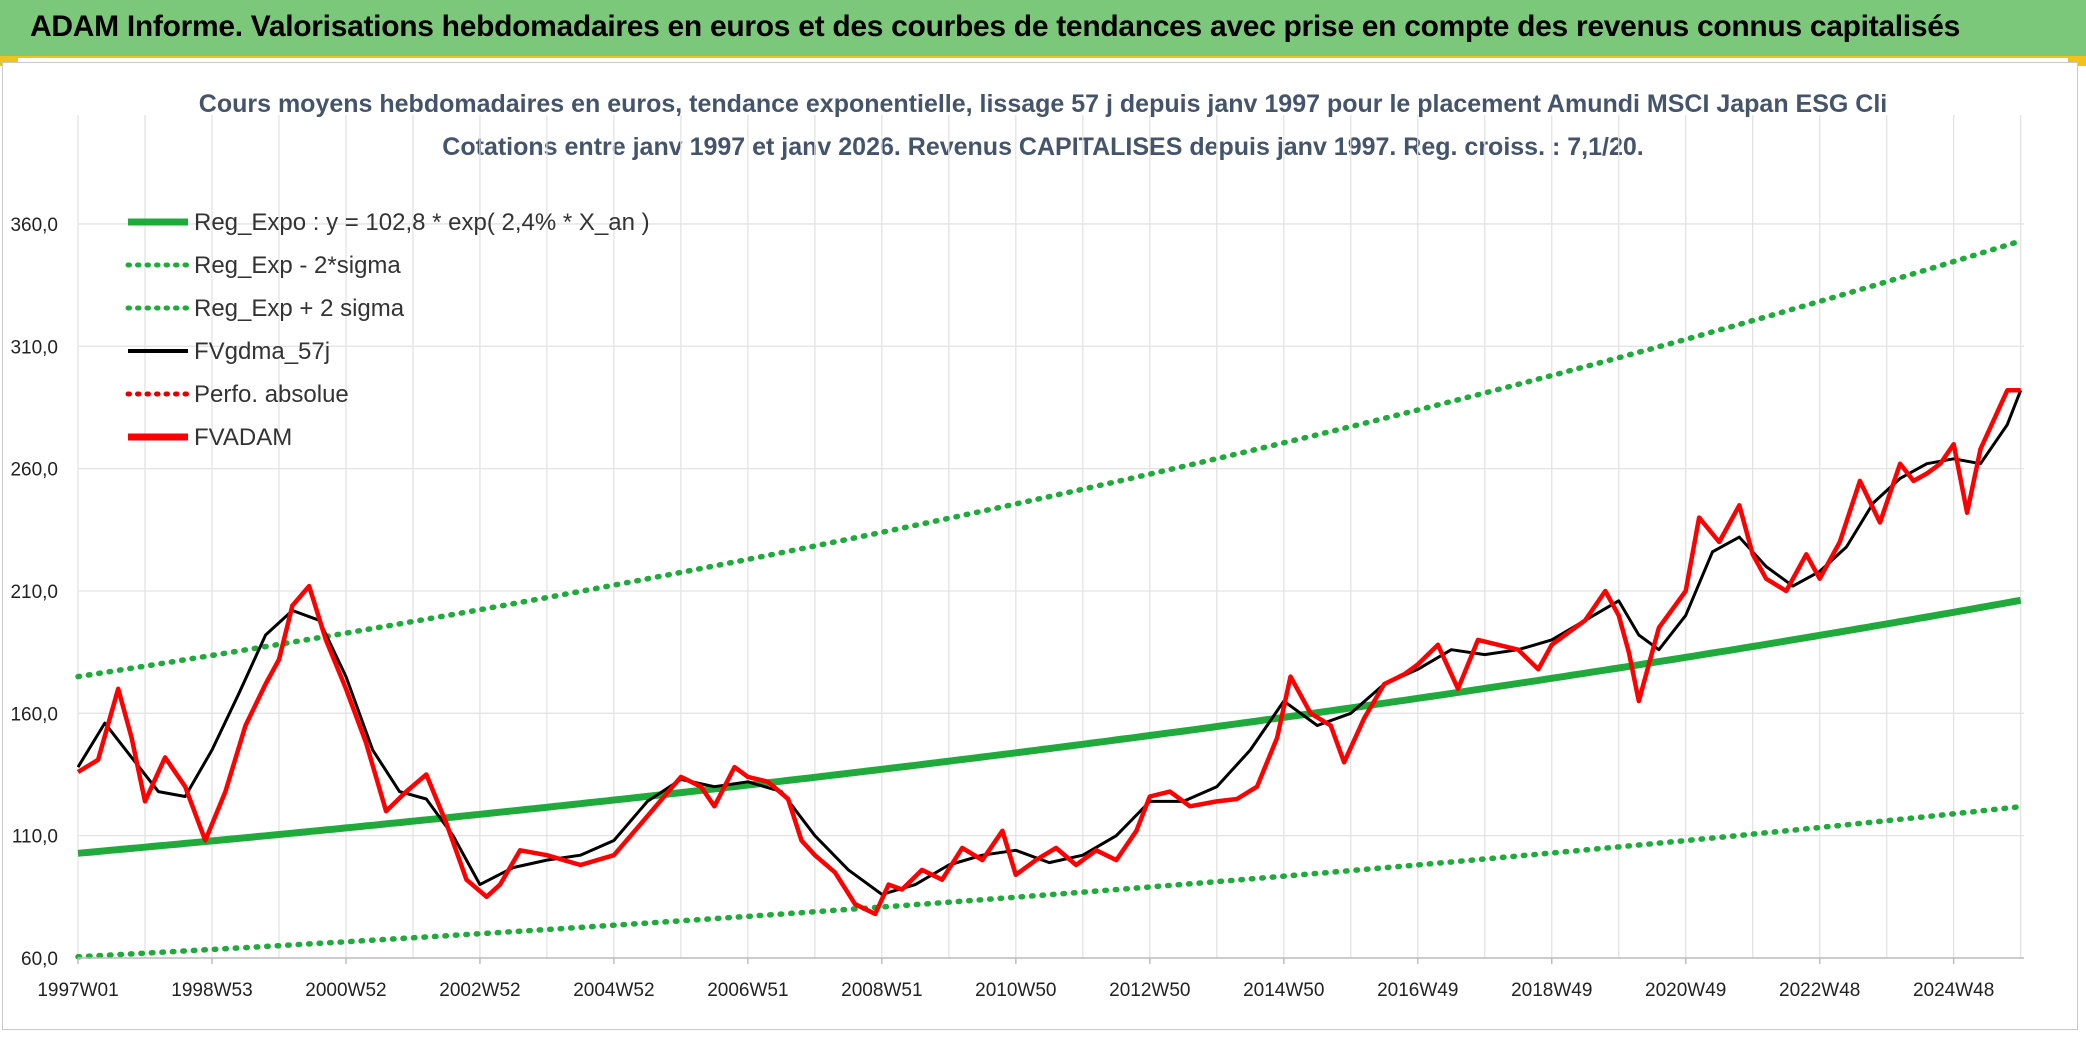 The height and width of the screenshot is (1037, 2086). Describe the element at coordinates (1149, 990) in the screenshot. I see `x-tick-label: 2012W50` at that location.